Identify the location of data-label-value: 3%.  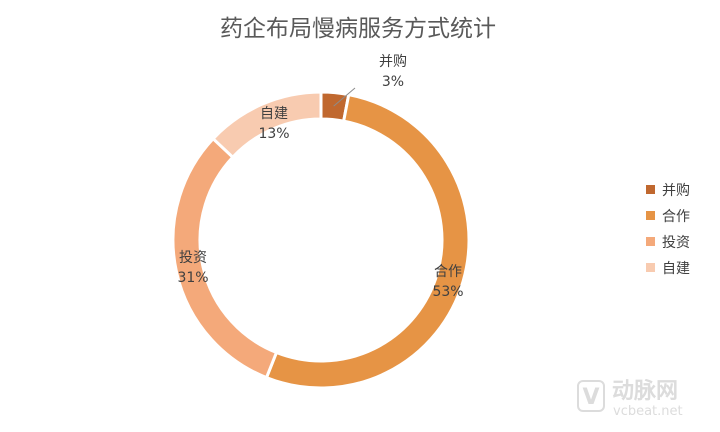
(393, 82).